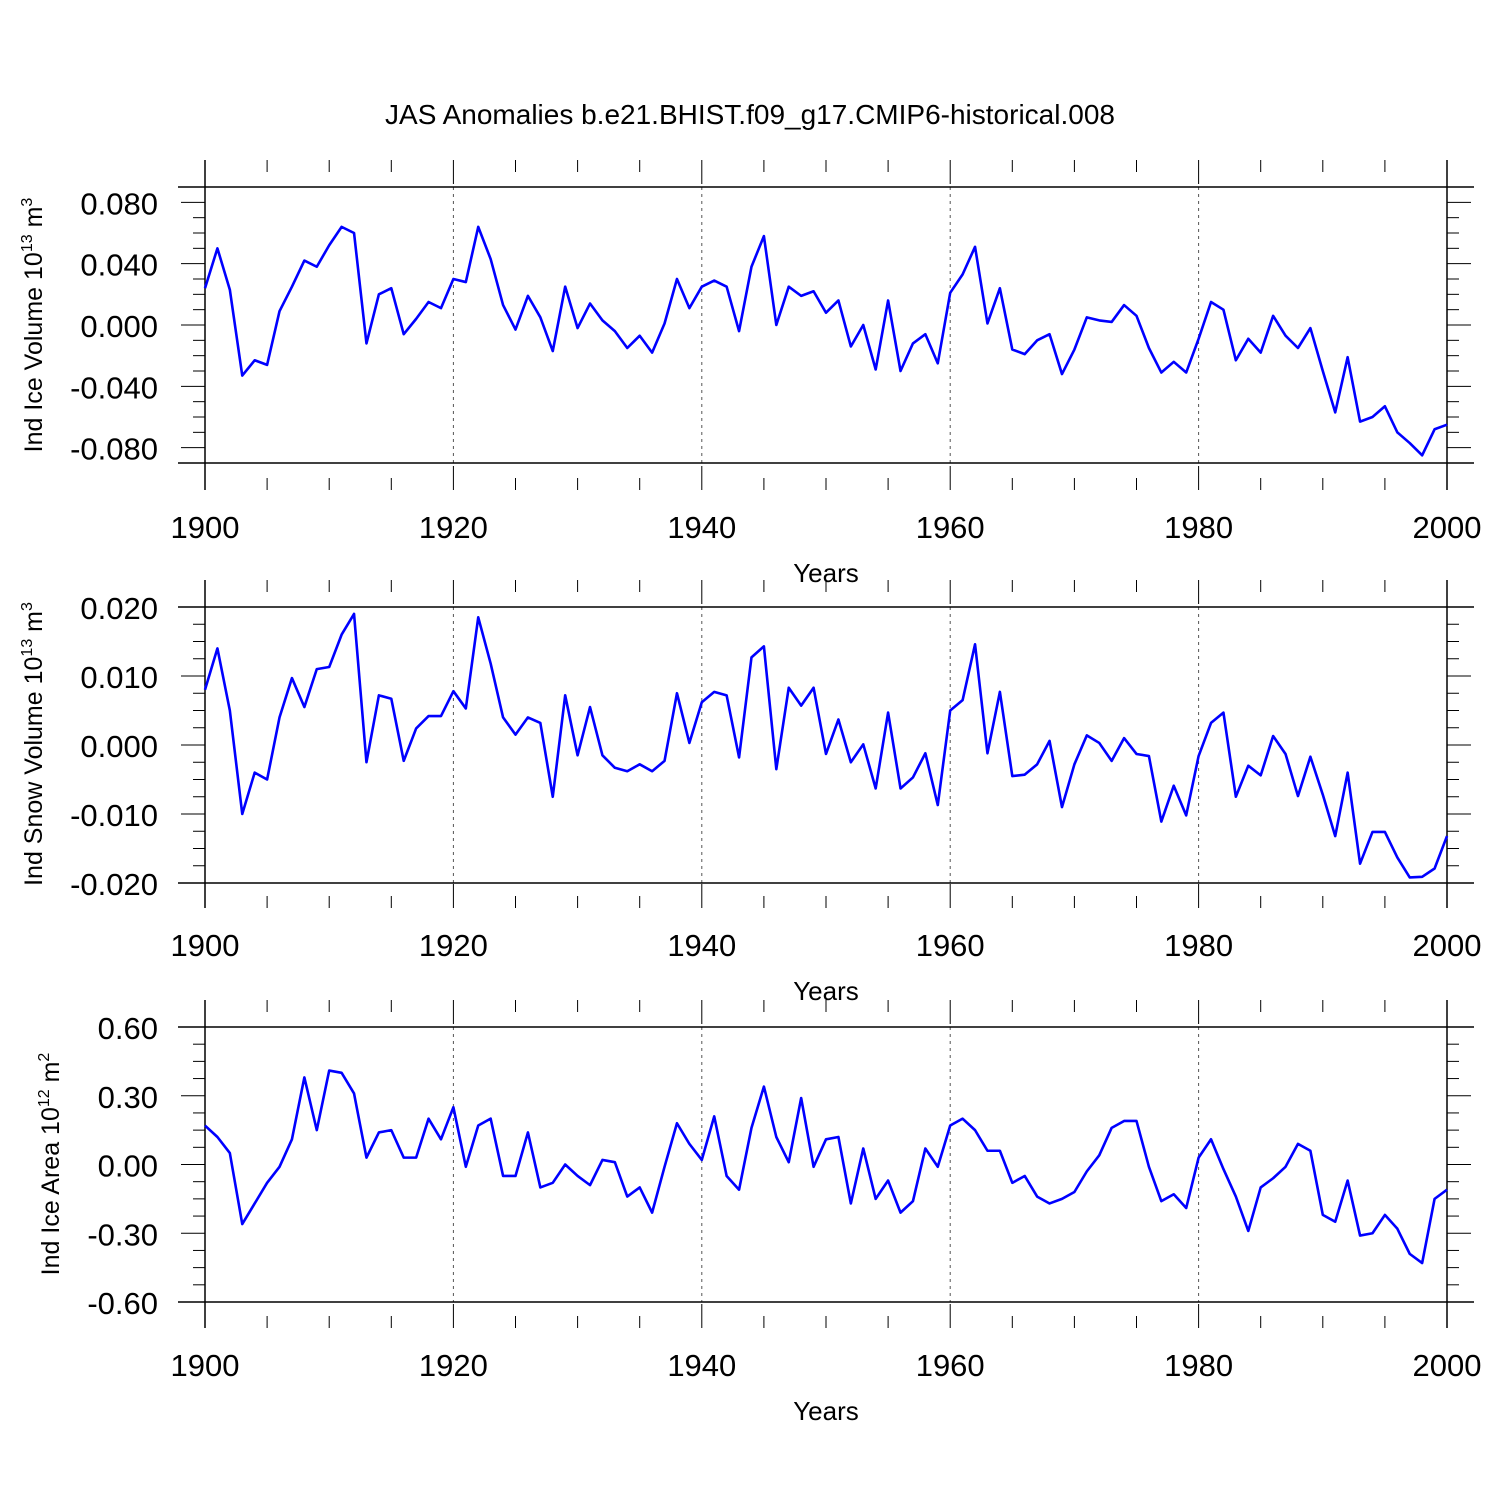 The image size is (1500, 1505). I want to click on x-axis-title: Years, so click(826, 1411).